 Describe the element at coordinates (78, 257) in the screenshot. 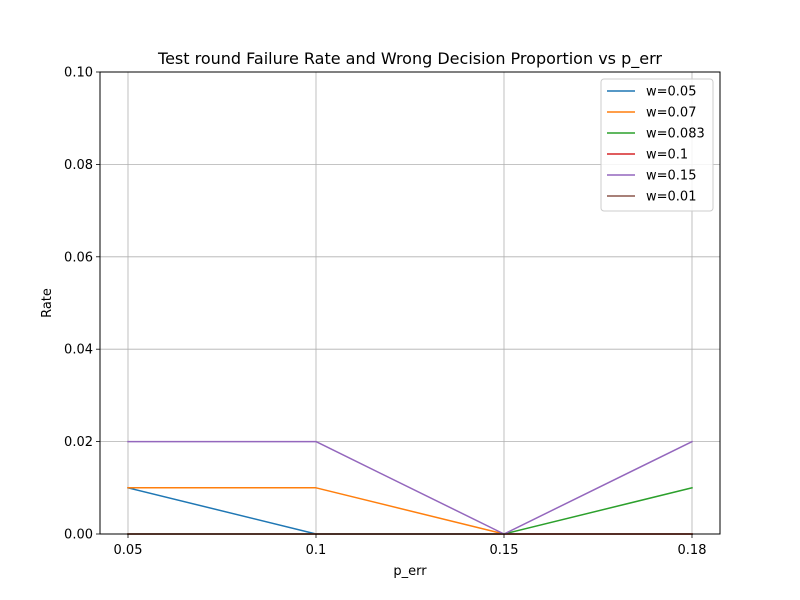

I see `y-tick-label: 0.06` at that location.